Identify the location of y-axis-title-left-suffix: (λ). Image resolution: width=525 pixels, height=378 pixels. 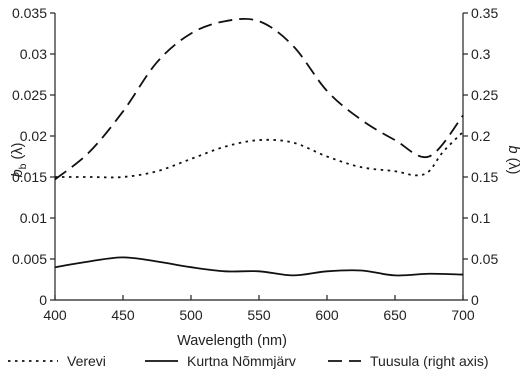
(18, 153).